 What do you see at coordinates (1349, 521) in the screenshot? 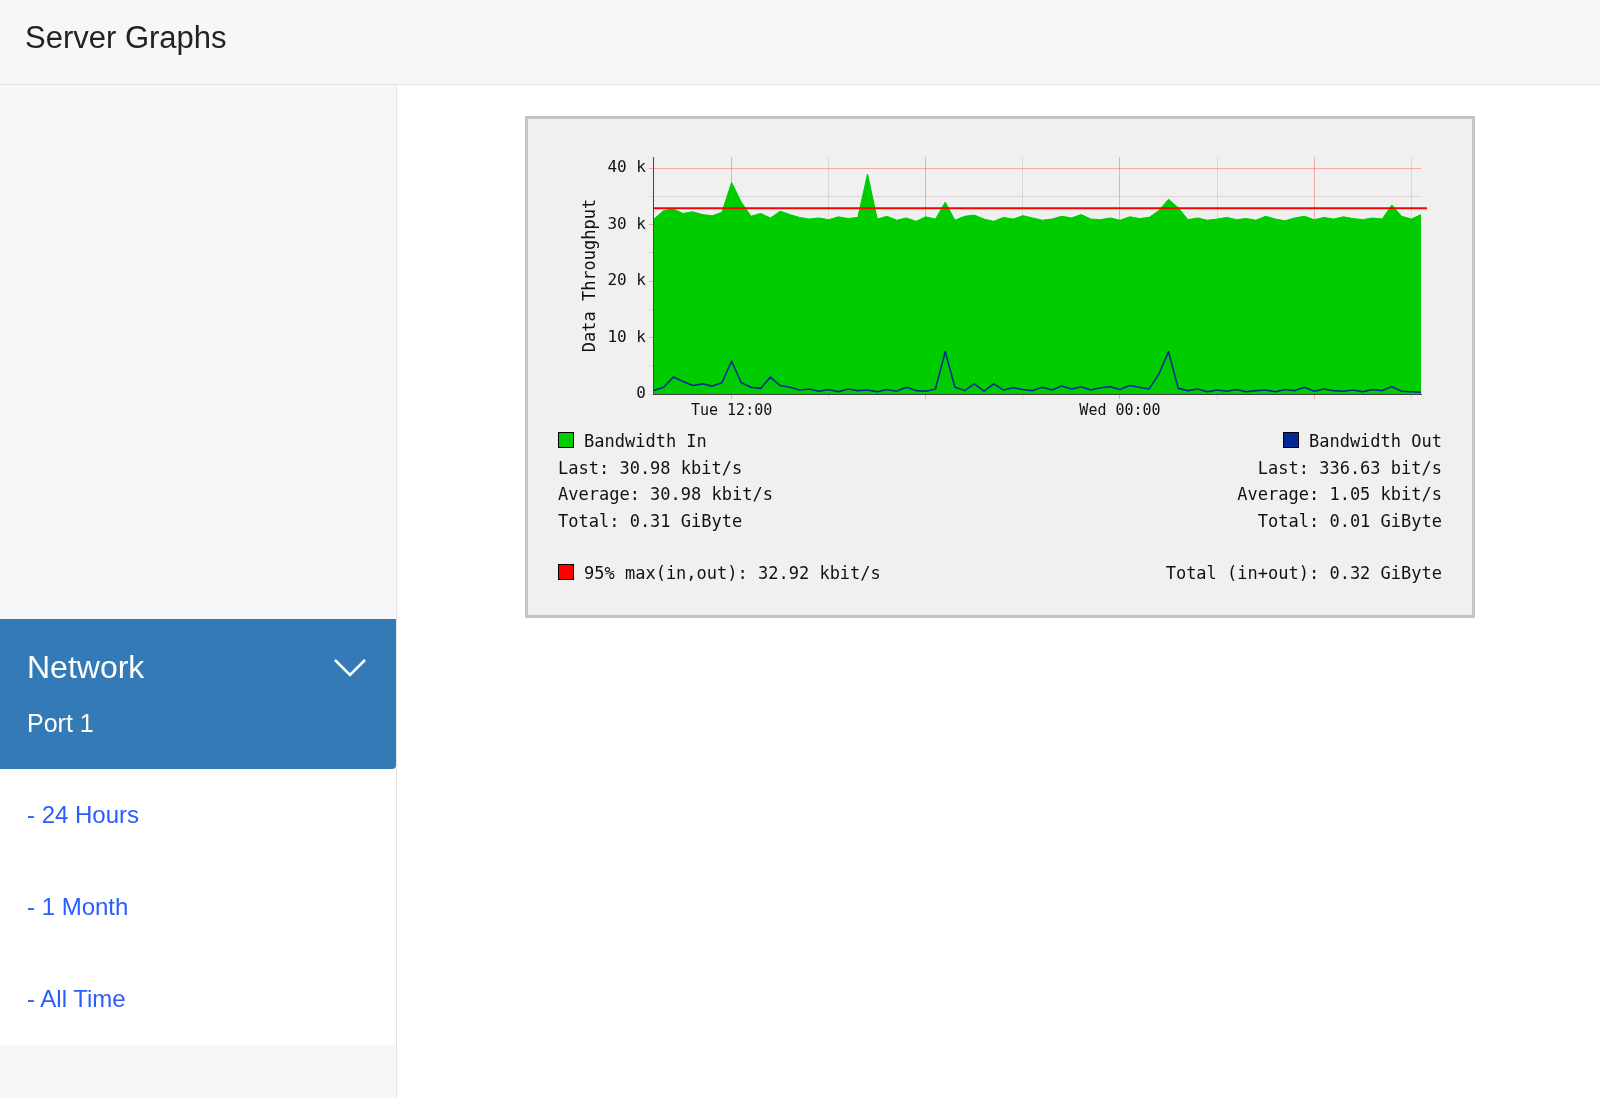
I see `text: Total: 0.01 GiByte` at bounding box center [1349, 521].